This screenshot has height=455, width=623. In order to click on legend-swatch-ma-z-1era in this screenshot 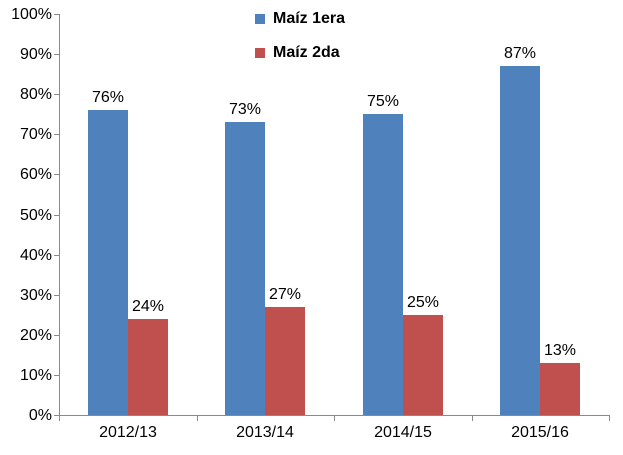, I will do `click(260, 18)`.